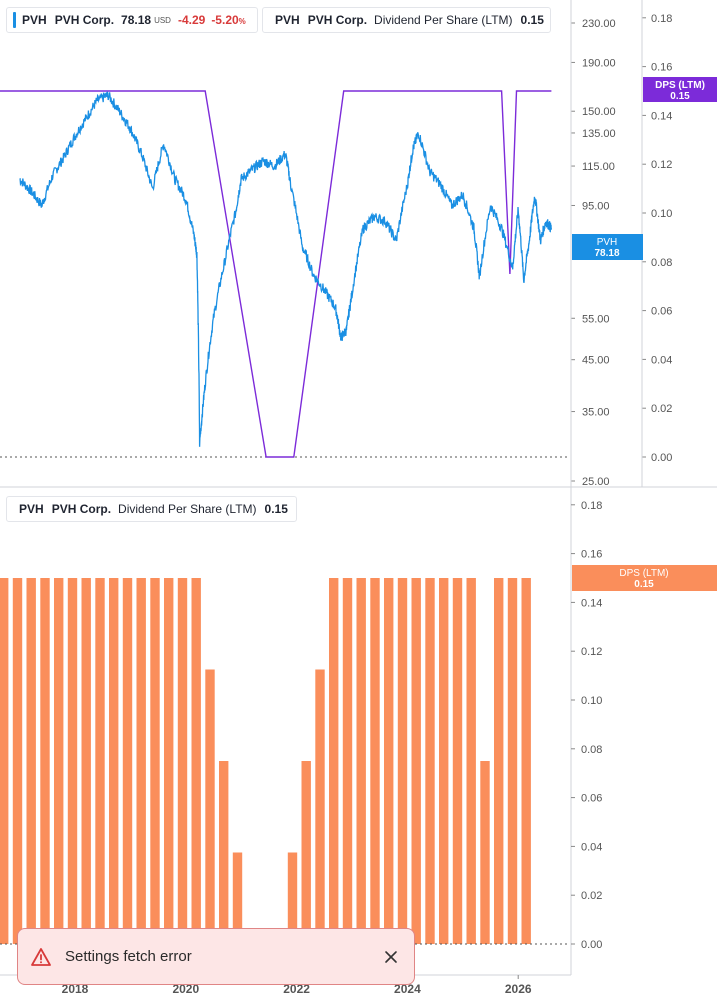 The image size is (717, 1005). Describe the element at coordinates (187, 509) in the screenshot. I see `dps-legend-bottom-metric: Dividend Per Share (LTM)` at that location.